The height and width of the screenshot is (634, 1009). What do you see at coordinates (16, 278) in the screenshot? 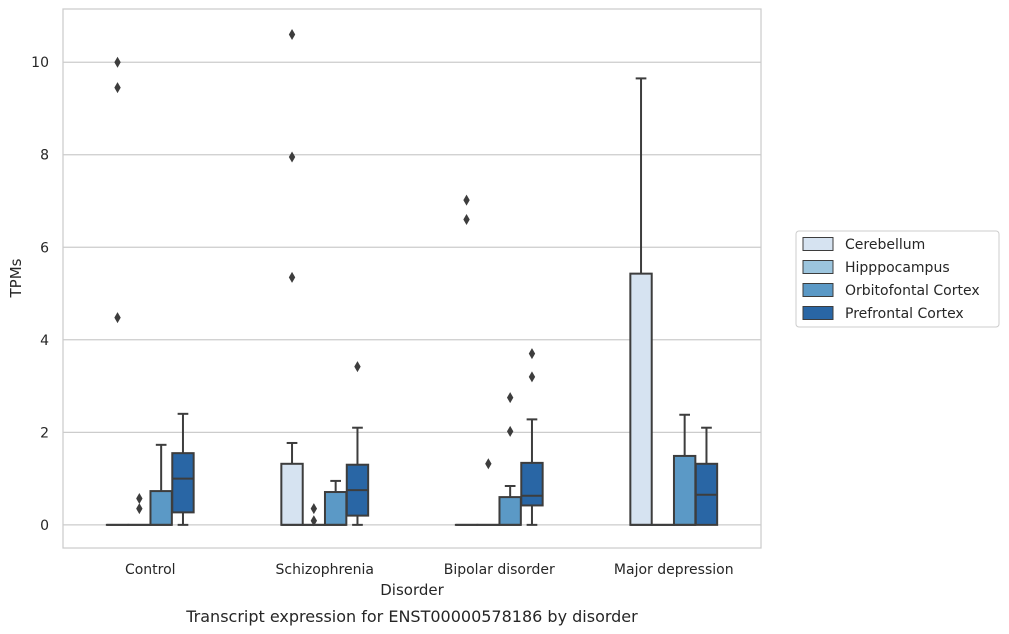
I see `y-axis-title: TPMs` at bounding box center [16, 278].